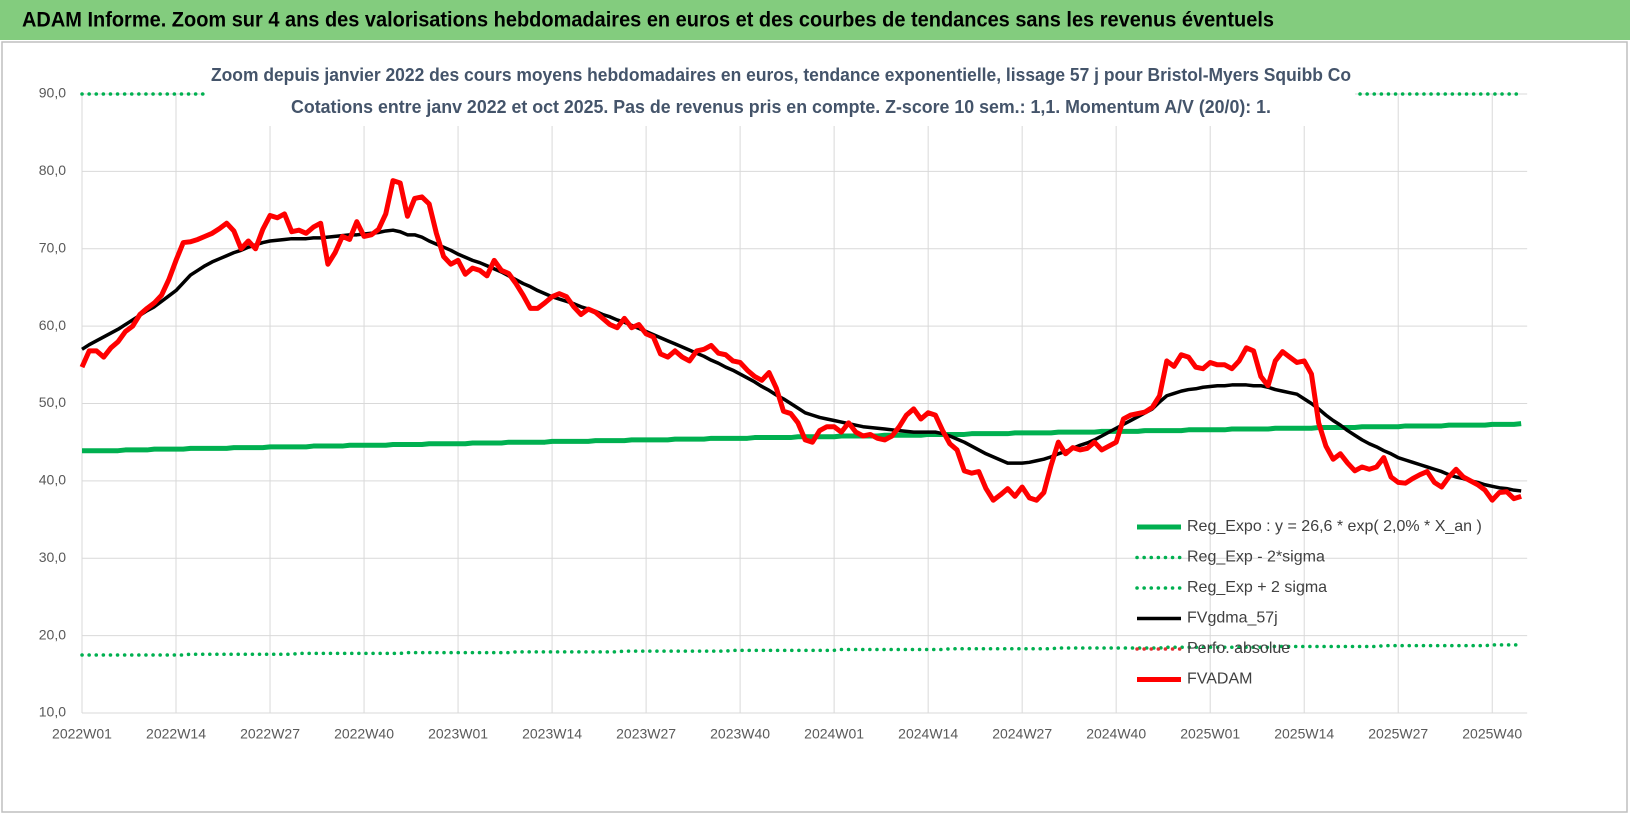  I want to click on header-bar, so click(815, 20).